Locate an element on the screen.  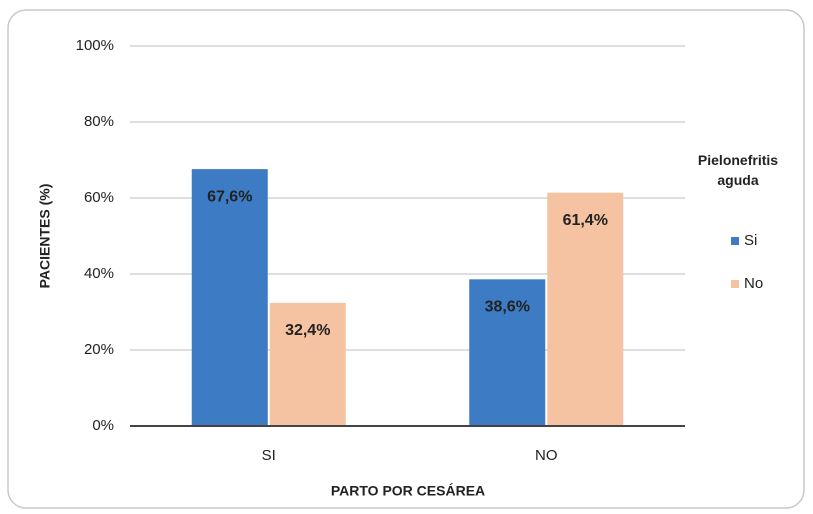
data-label: 61,4% is located at coordinates (585, 220).